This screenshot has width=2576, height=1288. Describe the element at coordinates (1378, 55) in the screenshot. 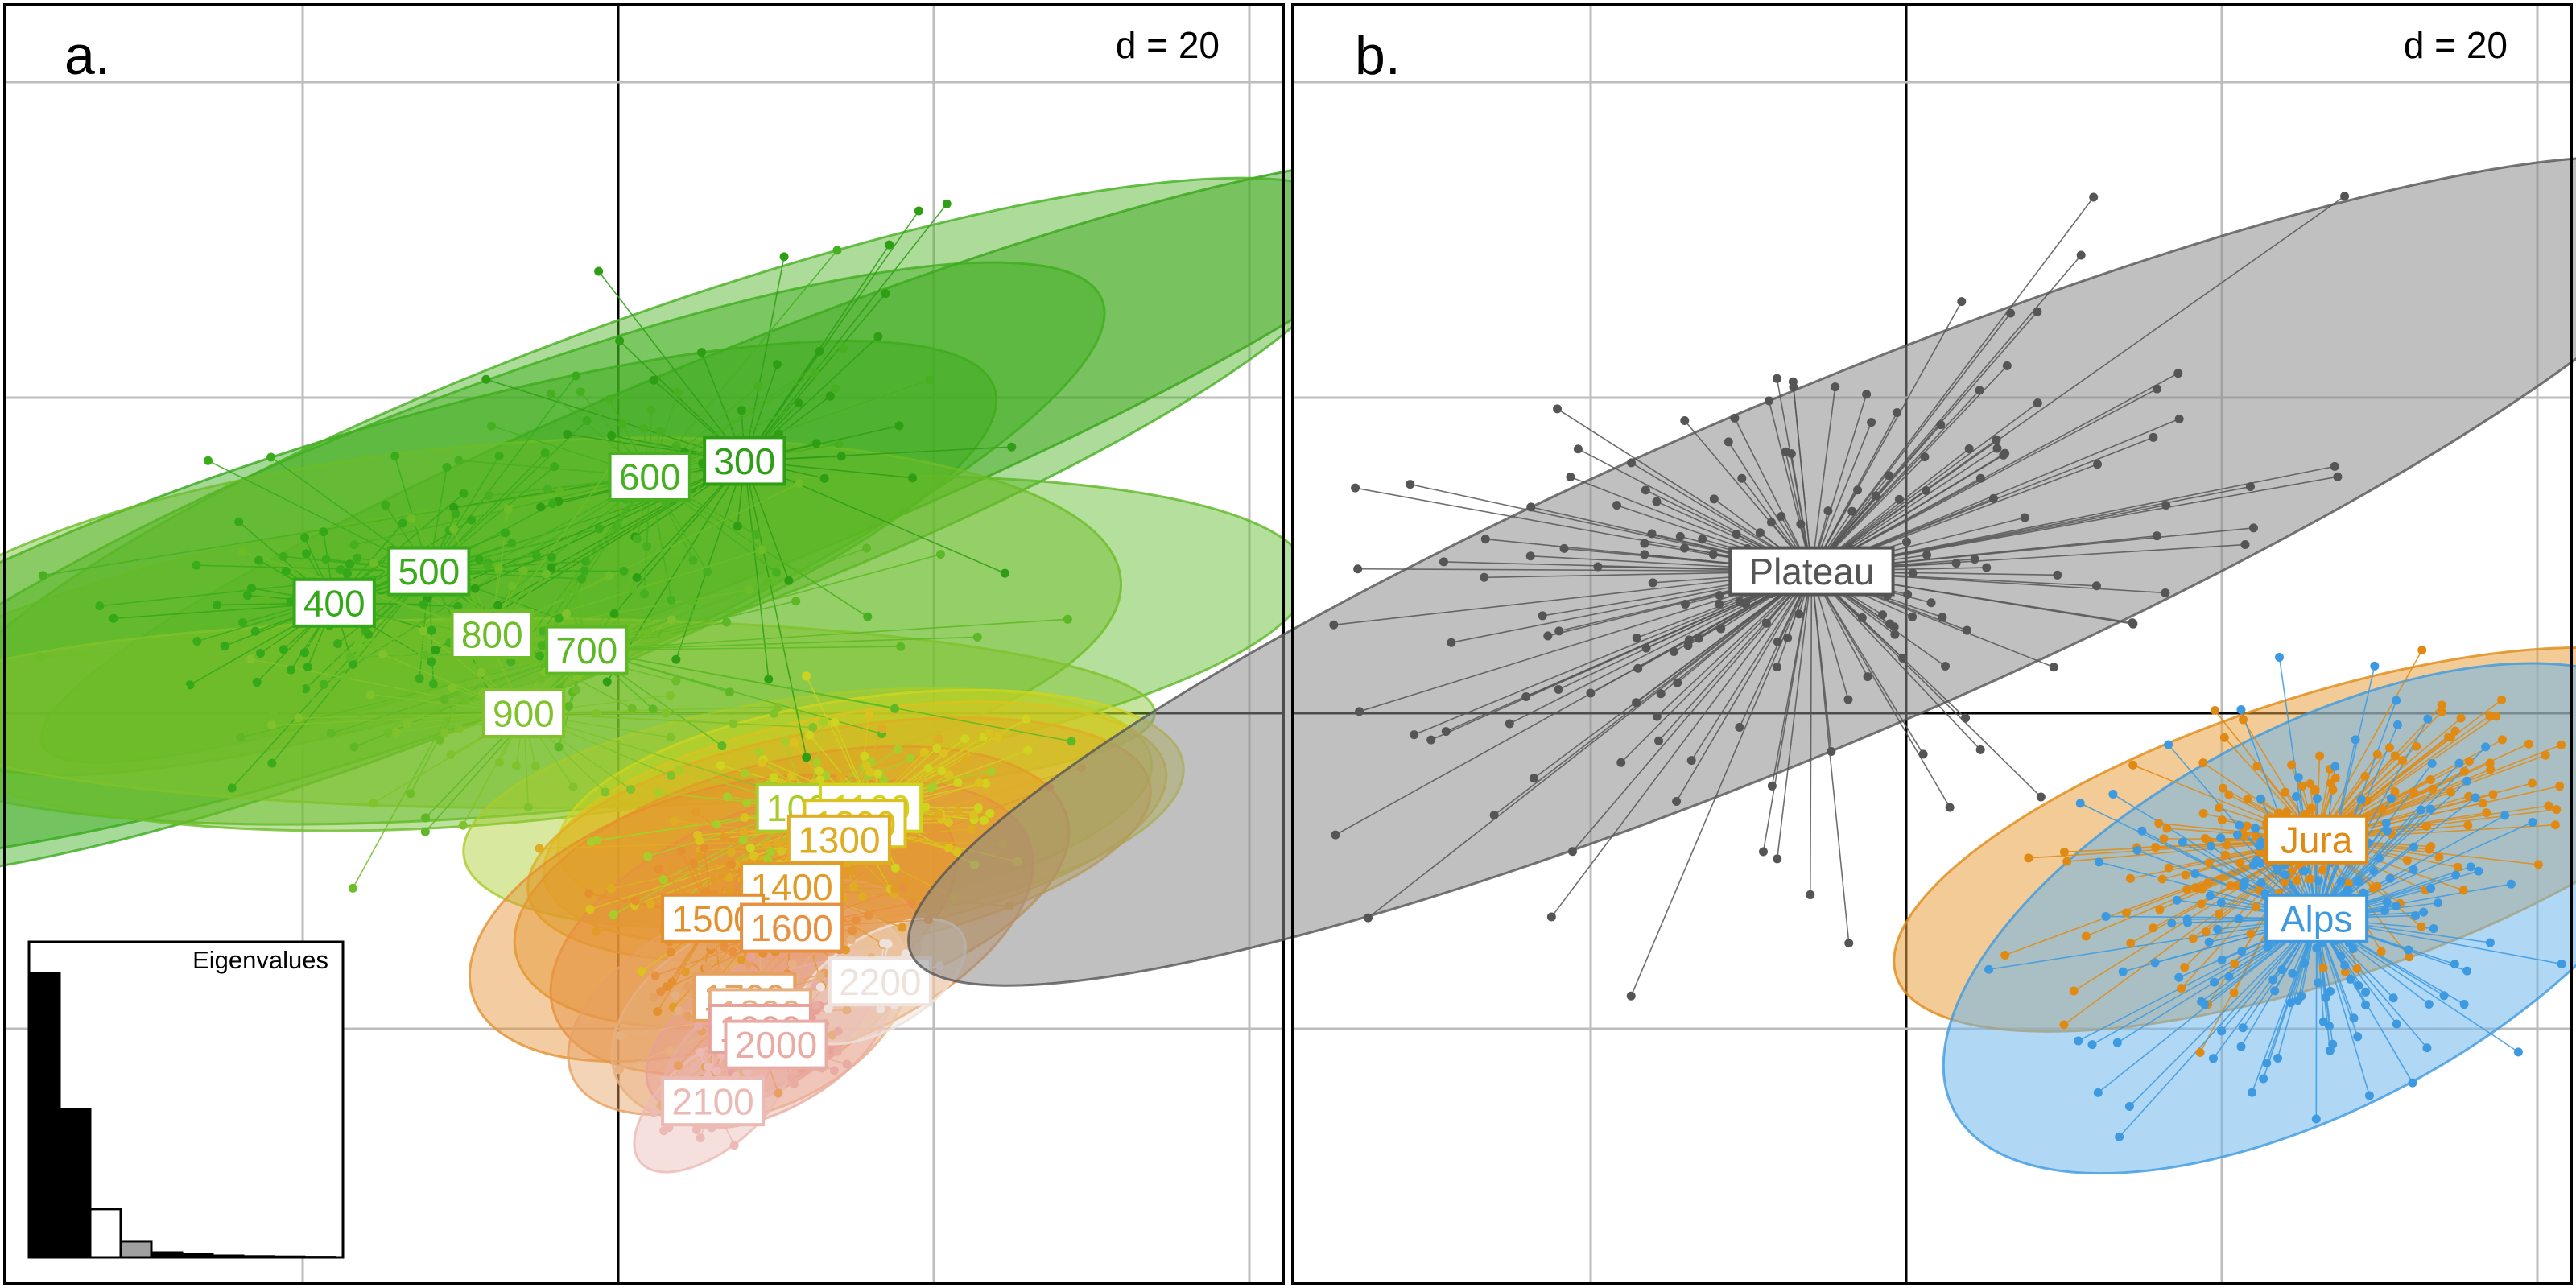

I see `panel-label-b: b.` at that location.